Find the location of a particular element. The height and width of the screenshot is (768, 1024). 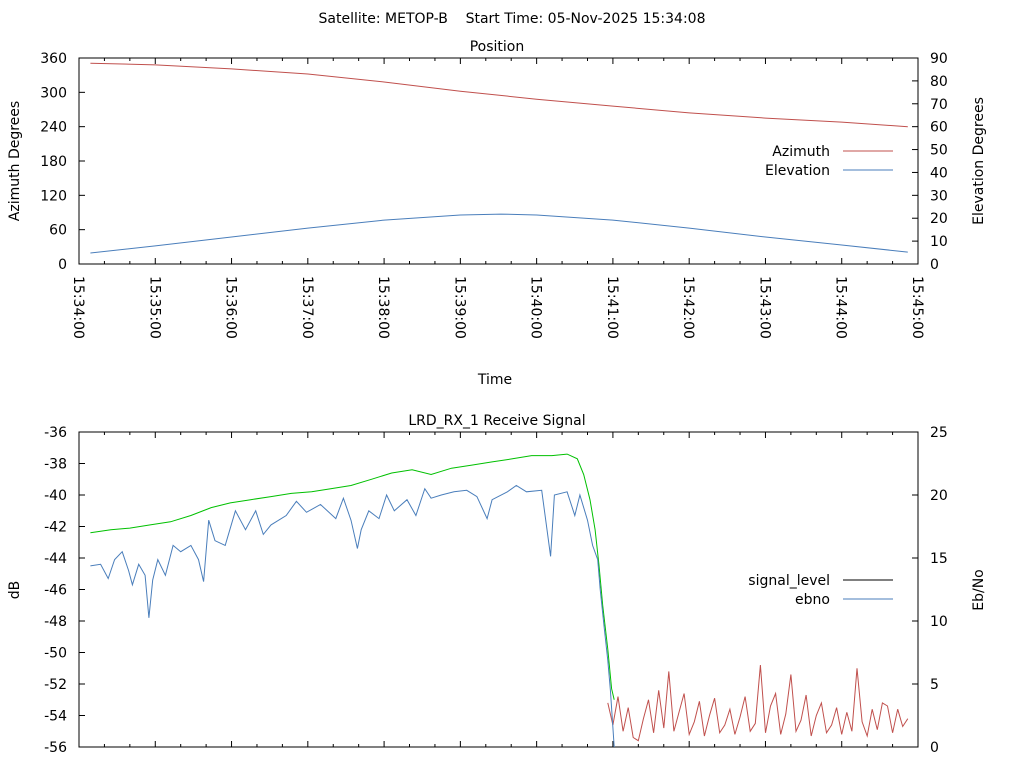

x-tick-label: 15:45:00 is located at coordinates (917, 307).